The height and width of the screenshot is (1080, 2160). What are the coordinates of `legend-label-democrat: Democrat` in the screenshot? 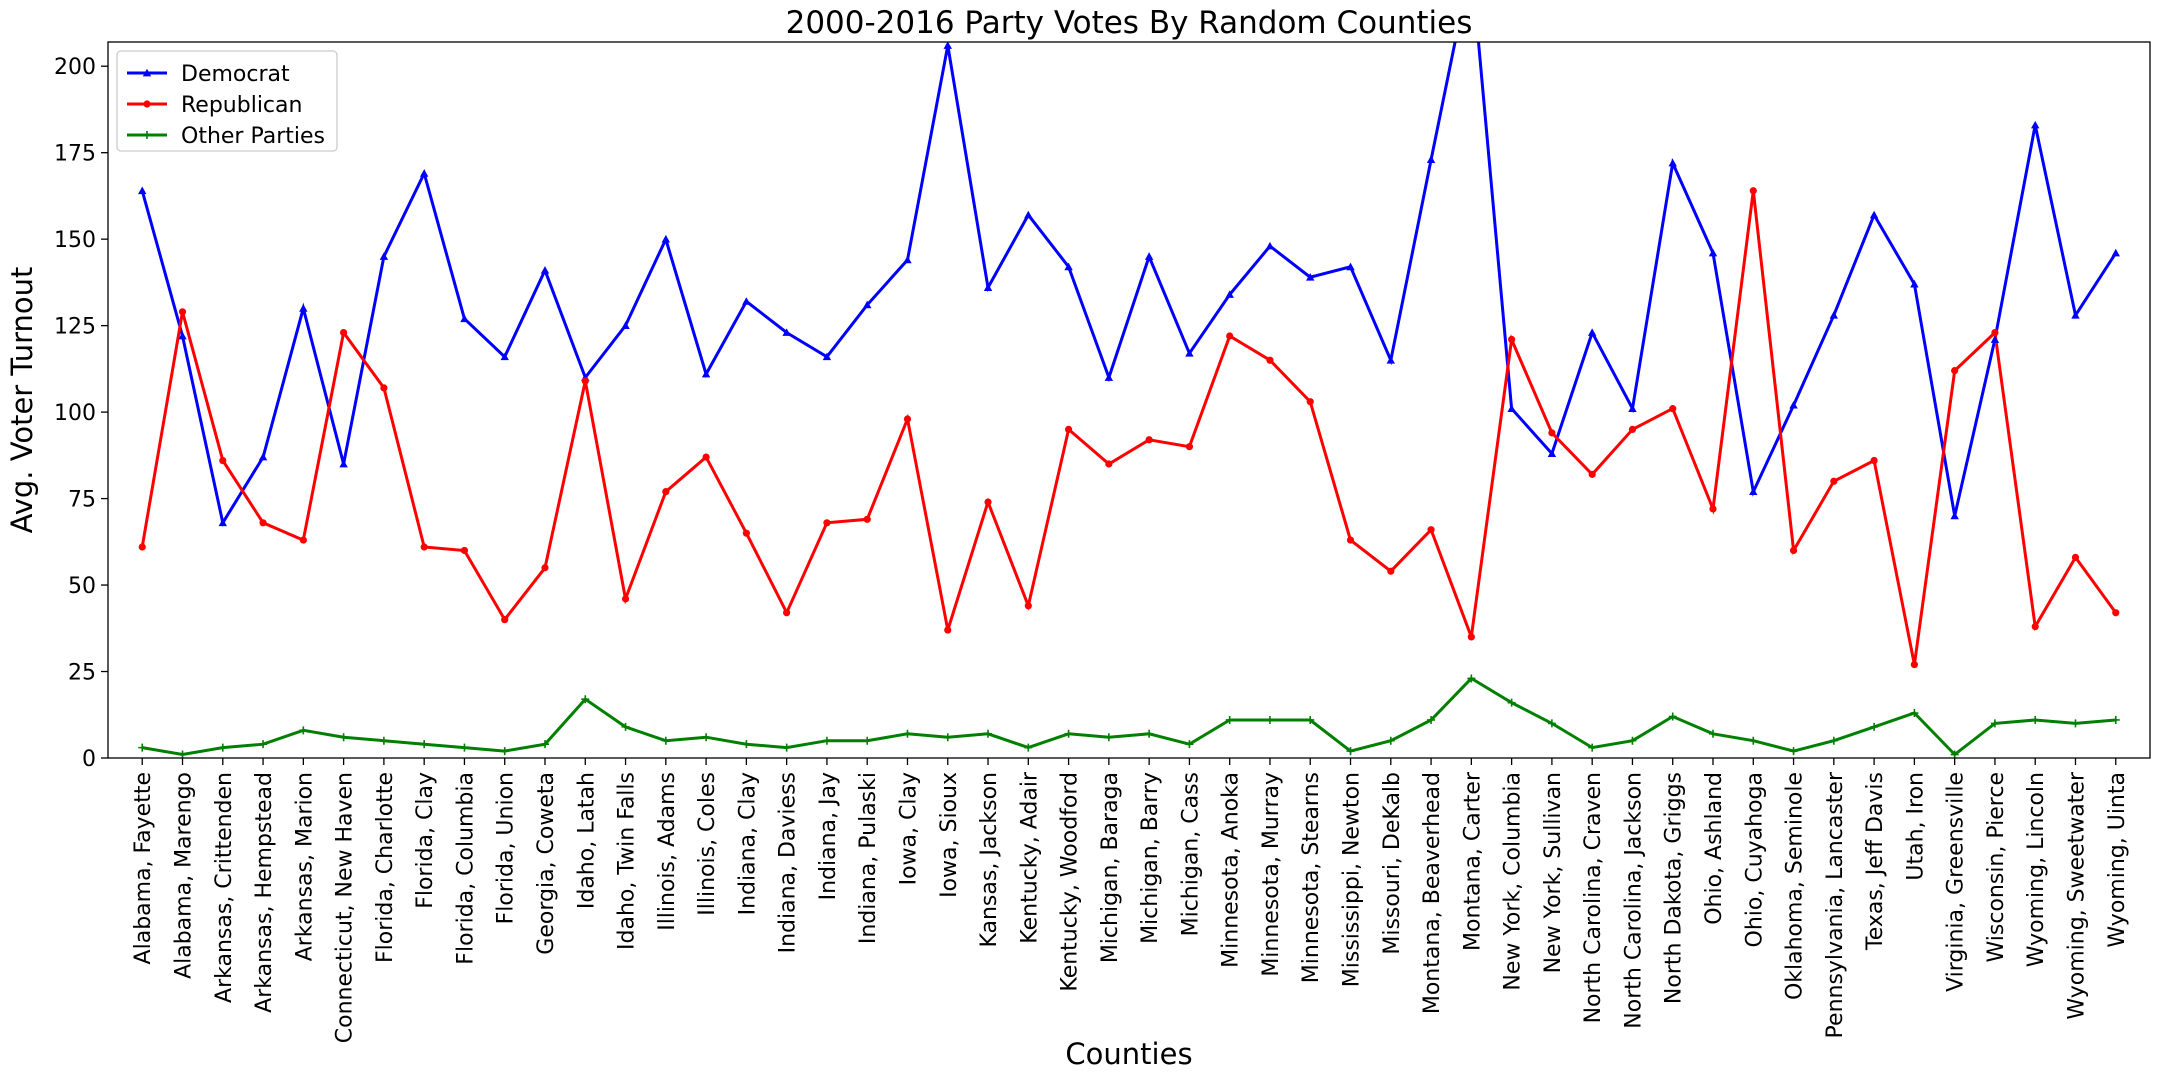 It's located at (235, 74).